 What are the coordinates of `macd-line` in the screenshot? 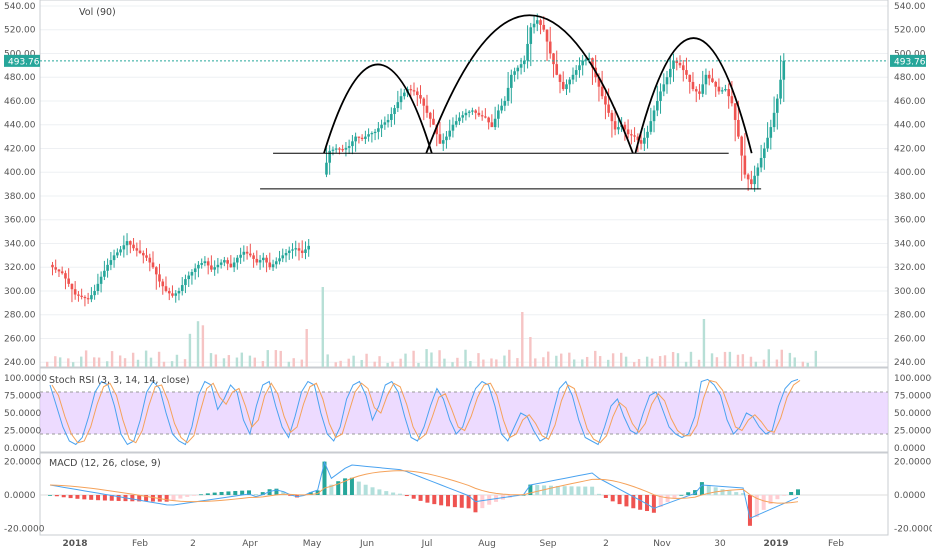 It's located at (424, 490).